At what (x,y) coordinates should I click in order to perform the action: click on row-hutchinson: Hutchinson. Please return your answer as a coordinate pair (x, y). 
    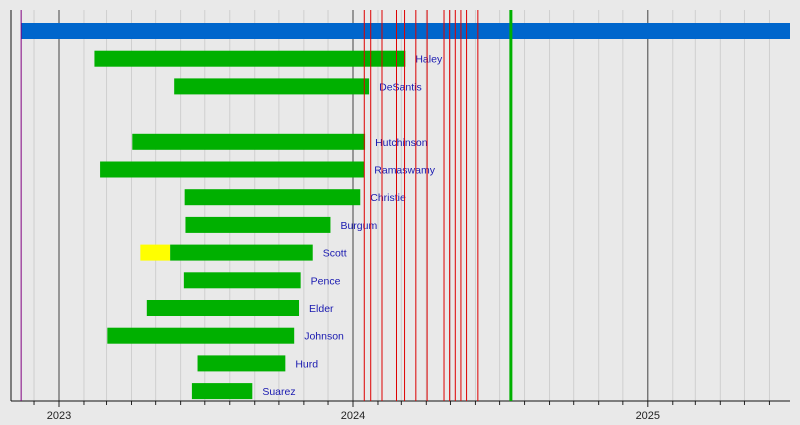
    Looking at the image, I should click on (280, 141).